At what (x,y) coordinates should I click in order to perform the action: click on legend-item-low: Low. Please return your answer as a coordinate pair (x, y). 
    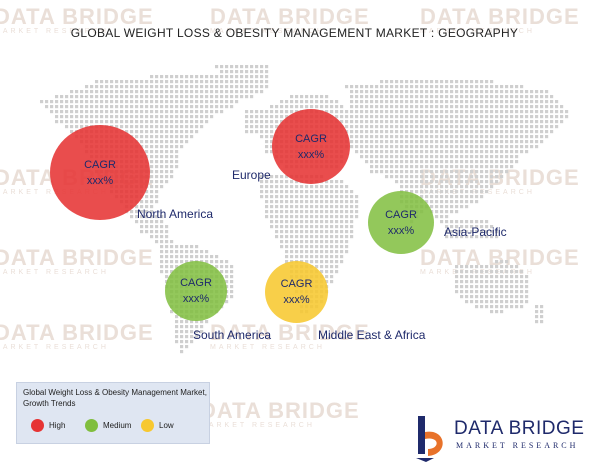
    Looking at the image, I should click on (157, 425).